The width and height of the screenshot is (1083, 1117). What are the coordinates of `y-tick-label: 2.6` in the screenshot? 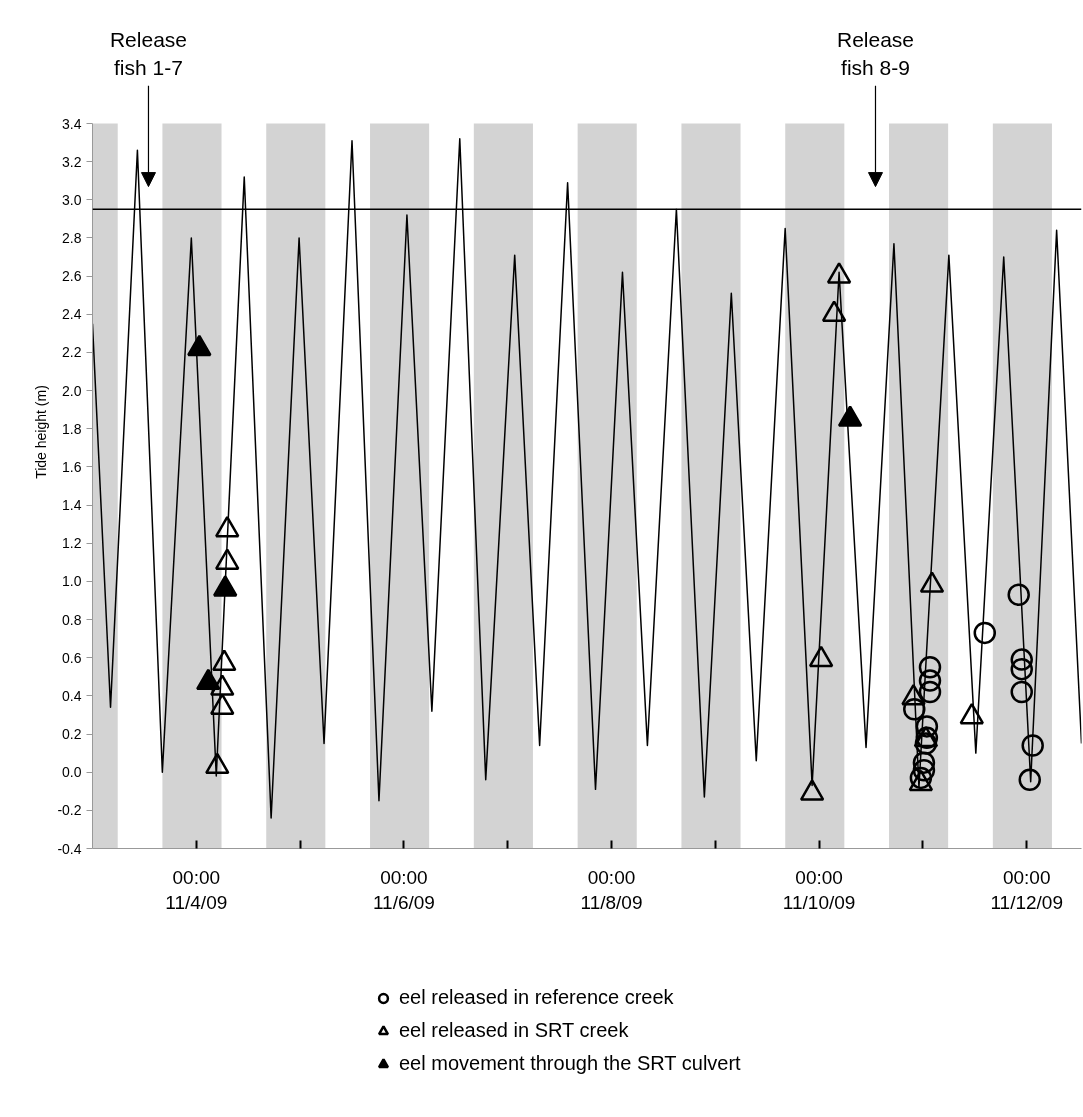 It's located at (72, 276).